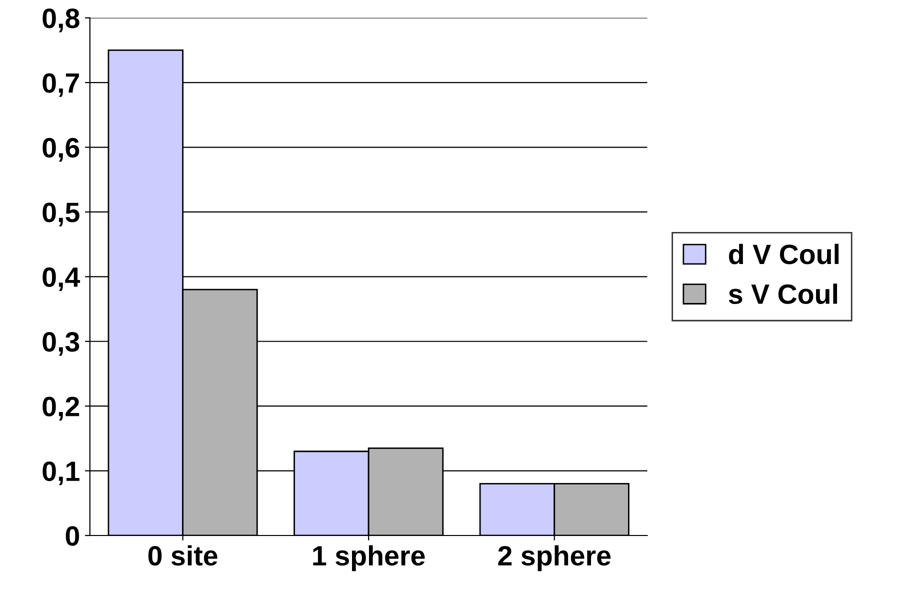 The height and width of the screenshot is (595, 899). Describe the element at coordinates (61, 279) in the screenshot. I see `y-tick-label: 0,4` at that location.